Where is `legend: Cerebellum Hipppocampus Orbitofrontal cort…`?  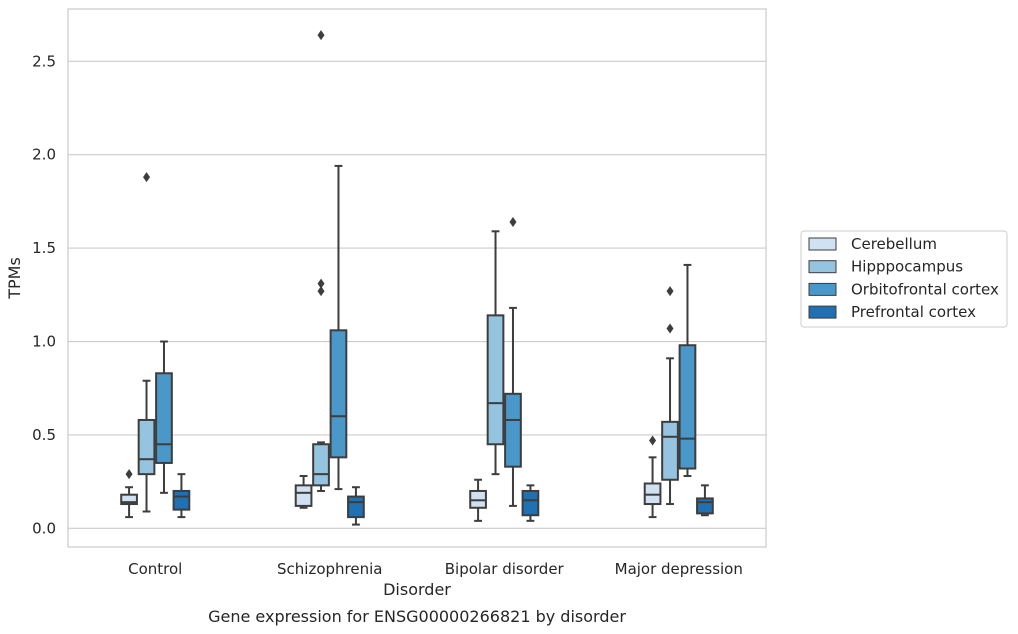
legend: Cerebellum Hipppocampus Orbitofrontal cort… is located at coordinates (904, 279).